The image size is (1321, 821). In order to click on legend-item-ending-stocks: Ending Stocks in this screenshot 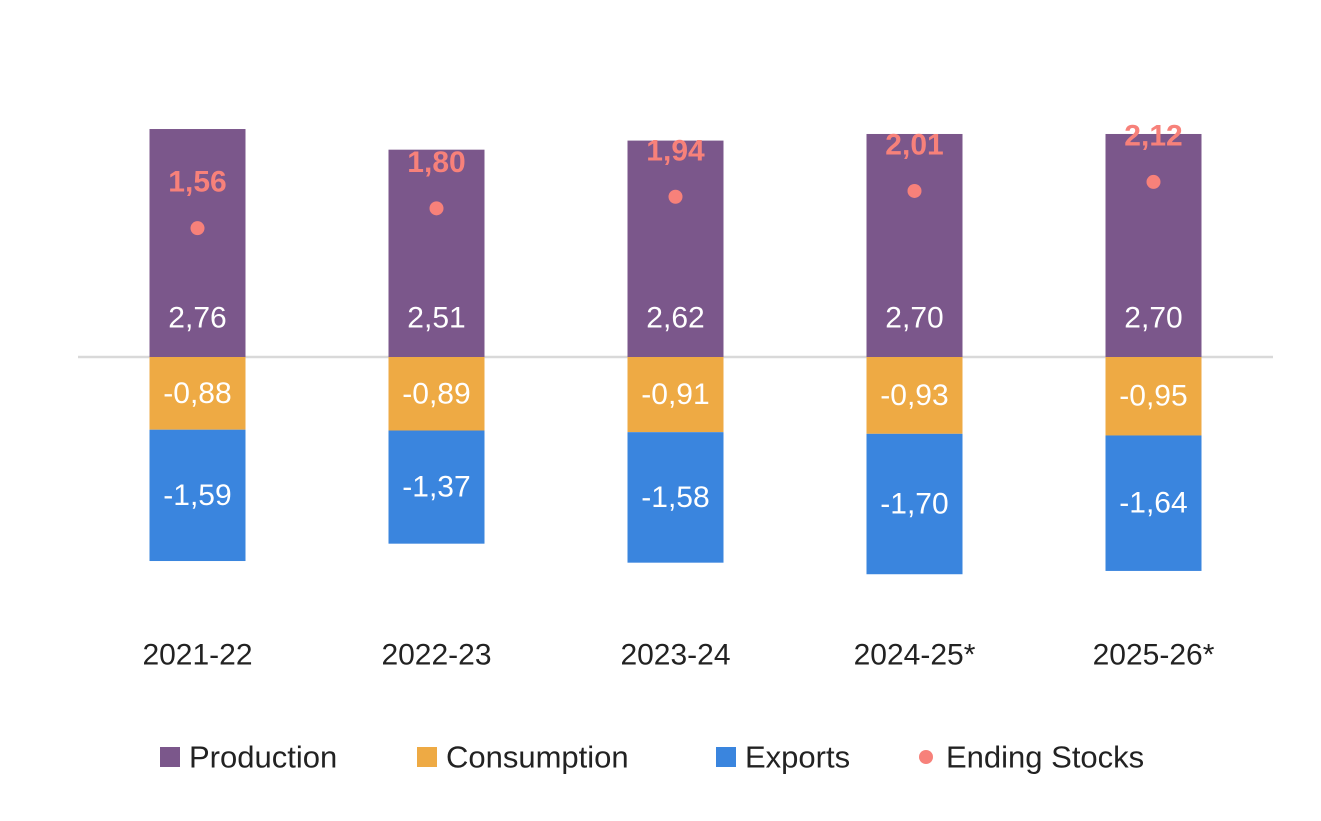, I will do `click(1031, 757)`.